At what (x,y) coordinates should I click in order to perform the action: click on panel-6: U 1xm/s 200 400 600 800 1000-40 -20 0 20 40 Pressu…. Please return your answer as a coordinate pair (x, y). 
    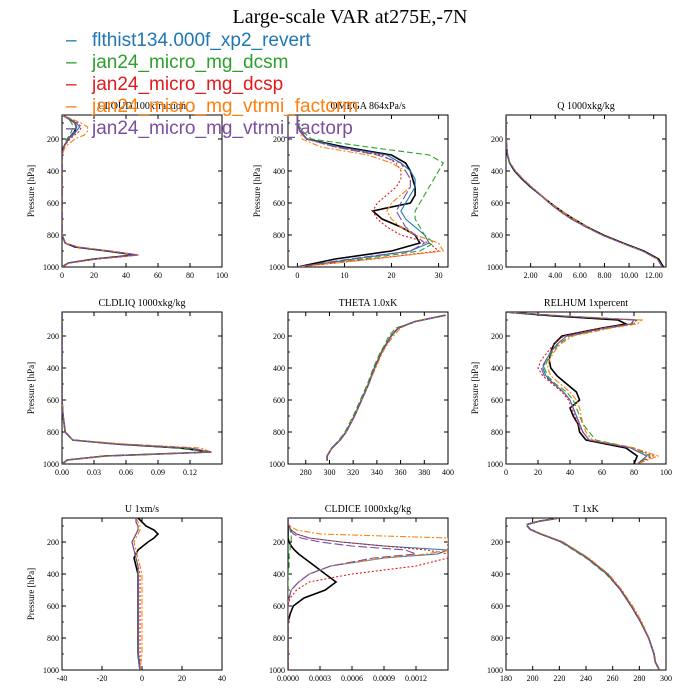
    Looking at the image, I should click on (126, 593).